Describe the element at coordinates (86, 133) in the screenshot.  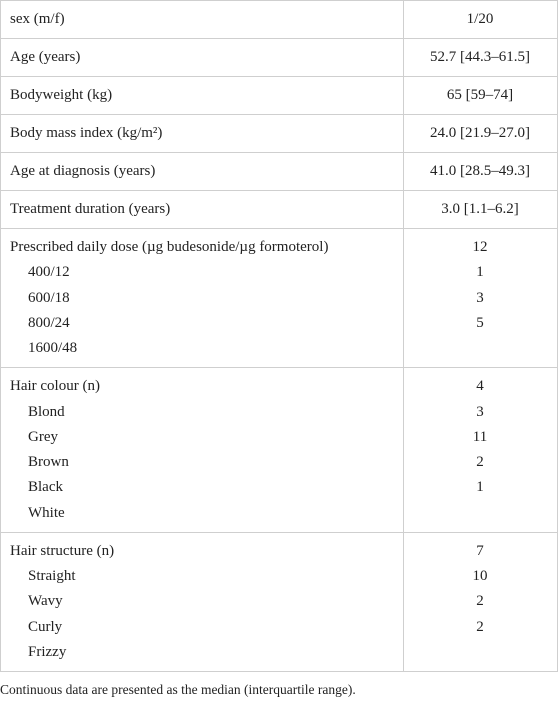
I see `row-label: Body mass index (kg/m²)` at that location.